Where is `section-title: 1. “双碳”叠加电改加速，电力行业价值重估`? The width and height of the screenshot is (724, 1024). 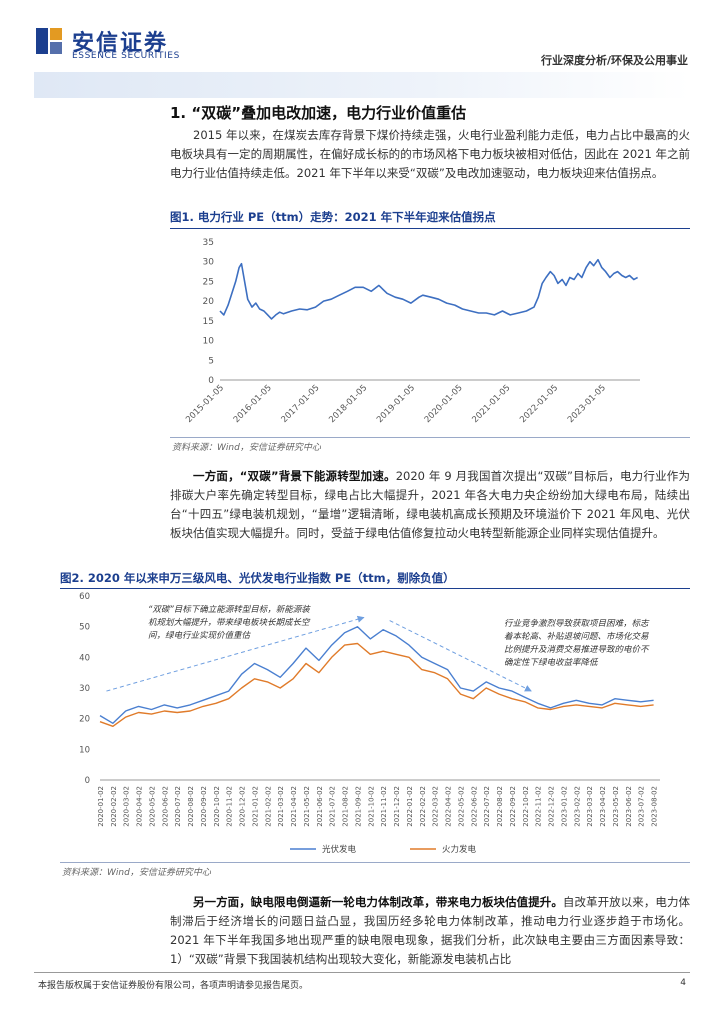
section-title: 1. “双碳”叠加电改加速，电力行业价值重估 is located at coordinates (318, 113).